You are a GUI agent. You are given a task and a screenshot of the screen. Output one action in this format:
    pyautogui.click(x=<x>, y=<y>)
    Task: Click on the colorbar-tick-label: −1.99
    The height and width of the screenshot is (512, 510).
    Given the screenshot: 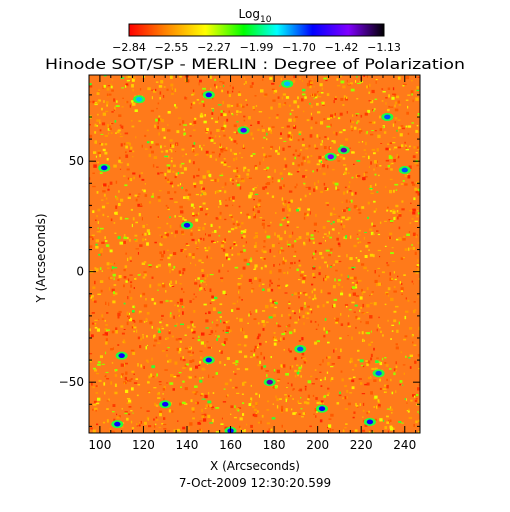 What is the action you would take?
    pyautogui.click(x=257, y=47)
    